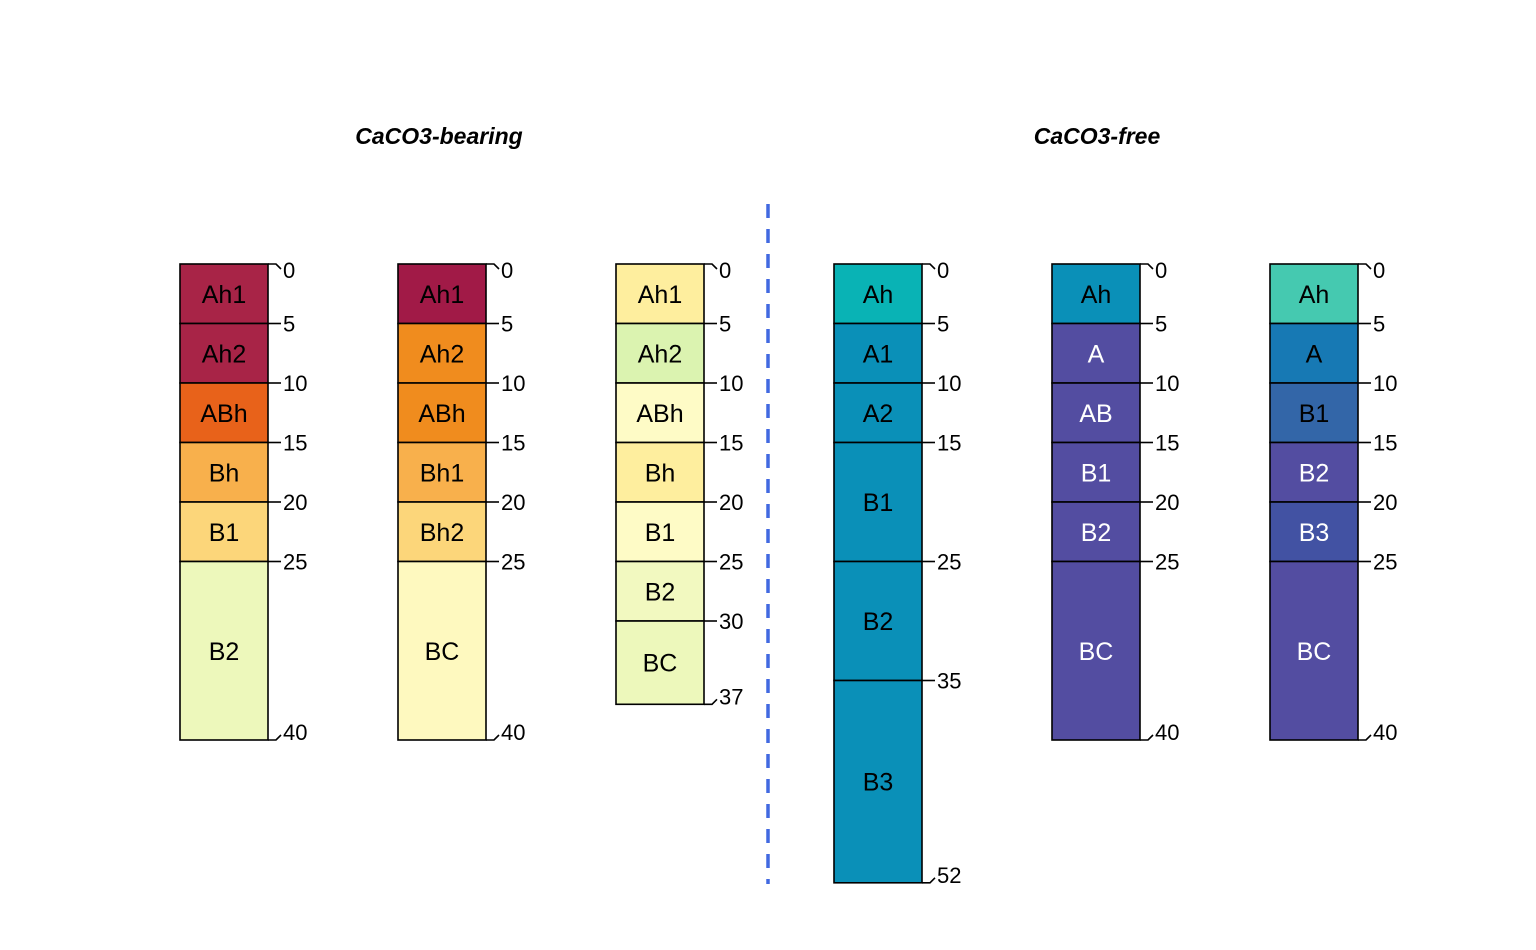  Describe the element at coordinates (438, 136) in the screenshot. I see `group-title-caco3-bearing: CaCO3-bearing` at that location.